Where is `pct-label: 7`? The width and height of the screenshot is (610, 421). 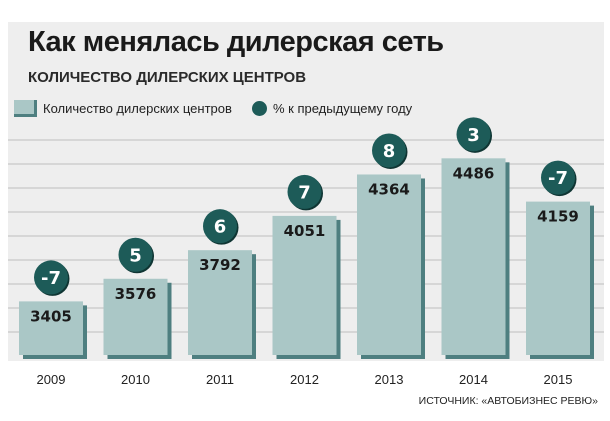
pct-label: 7 is located at coordinates (304, 192).